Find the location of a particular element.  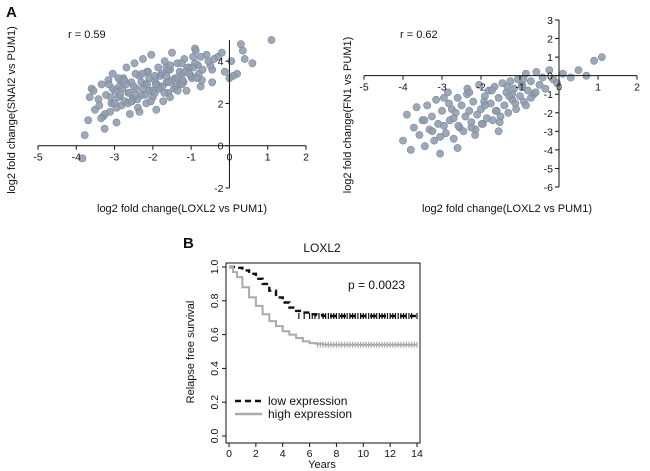

scatter-fn1-y-tick-label: 3 is located at coordinates (550, 21).